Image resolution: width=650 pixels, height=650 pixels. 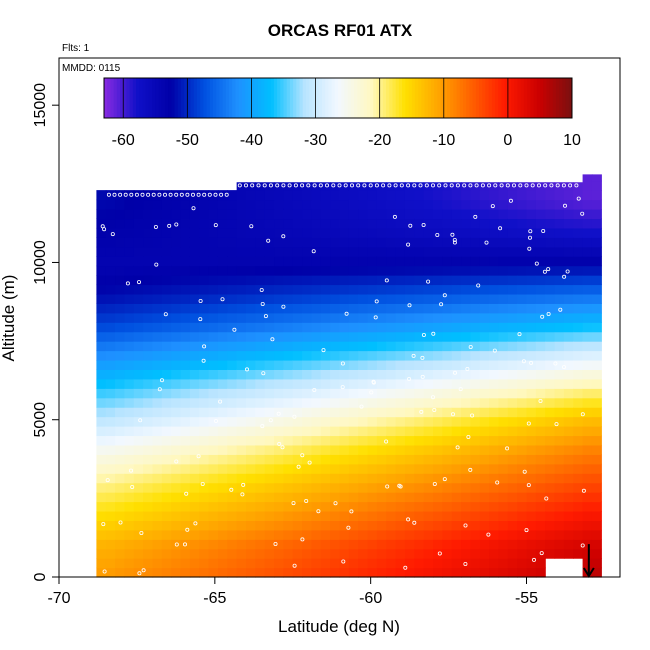 I want to click on colorbar-tick-label: -10, so click(x=443, y=140).